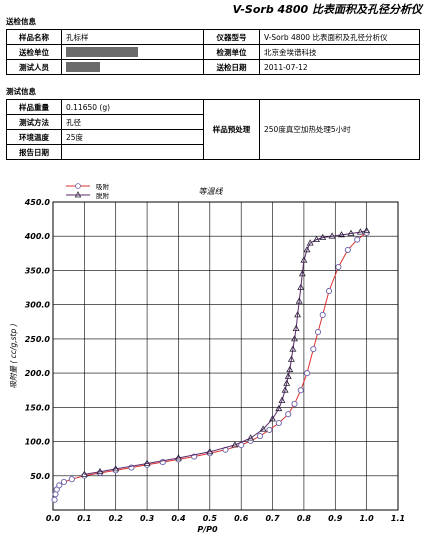 Image resolution: width=425 pixels, height=540 pixels. What do you see at coordinates (272, 518) in the screenshot?
I see `x-tick-label: 0.7` at bounding box center [272, 518].